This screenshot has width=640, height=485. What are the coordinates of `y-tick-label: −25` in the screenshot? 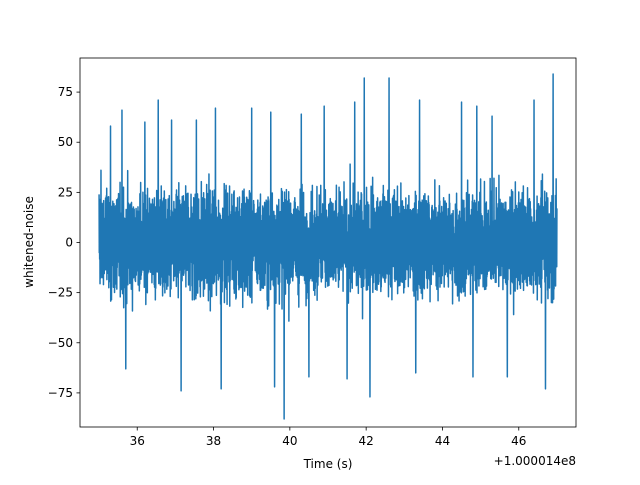 It's located at (60, 293).